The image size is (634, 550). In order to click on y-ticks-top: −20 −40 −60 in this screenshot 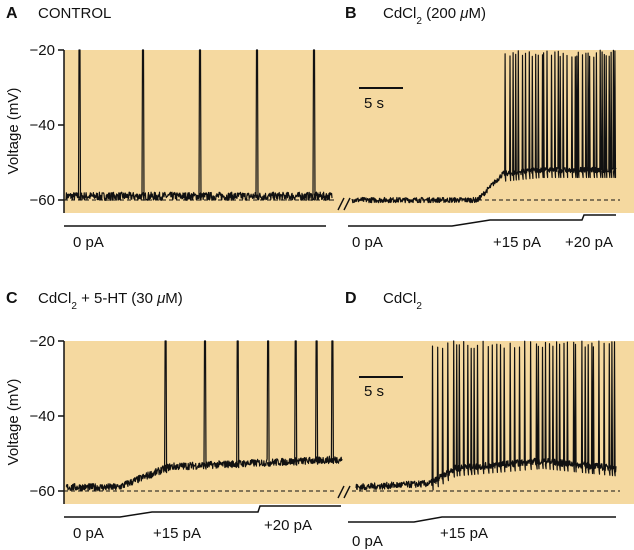, I will do `click(47, 125)`.